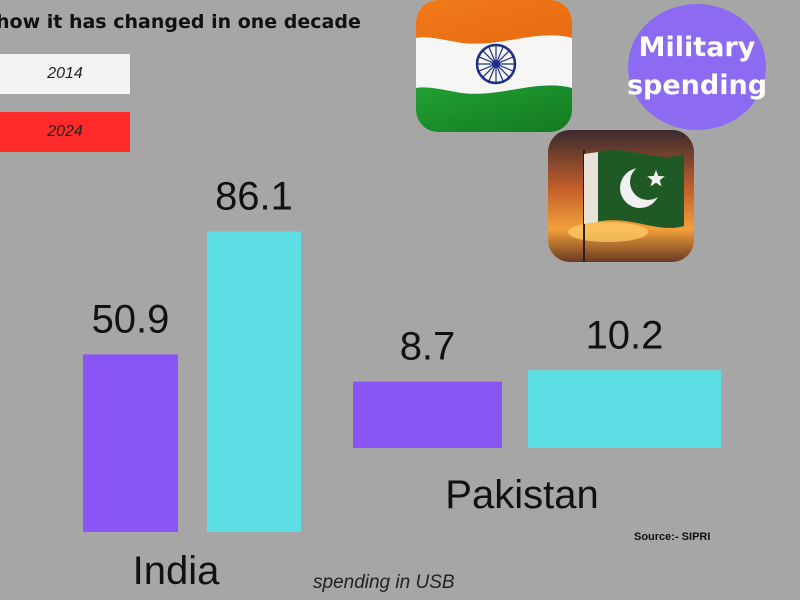 The height and width of the screenshot is (600, 800). I want to click on bar-india-2024, so click(254, 382).